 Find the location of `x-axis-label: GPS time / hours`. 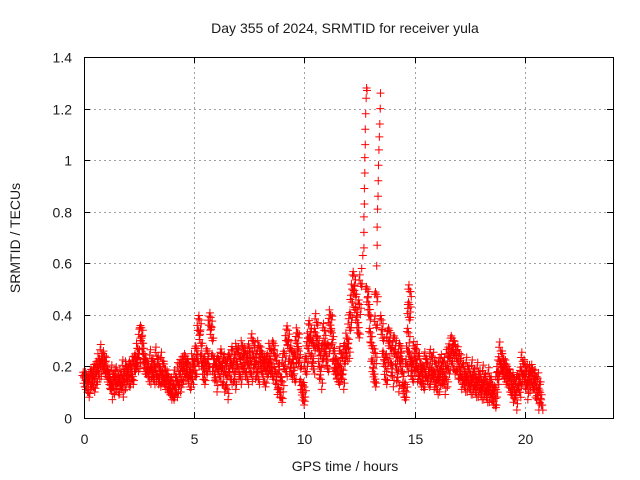

x-axis-label: GPS time / hours is located at coordinates (345, 466).